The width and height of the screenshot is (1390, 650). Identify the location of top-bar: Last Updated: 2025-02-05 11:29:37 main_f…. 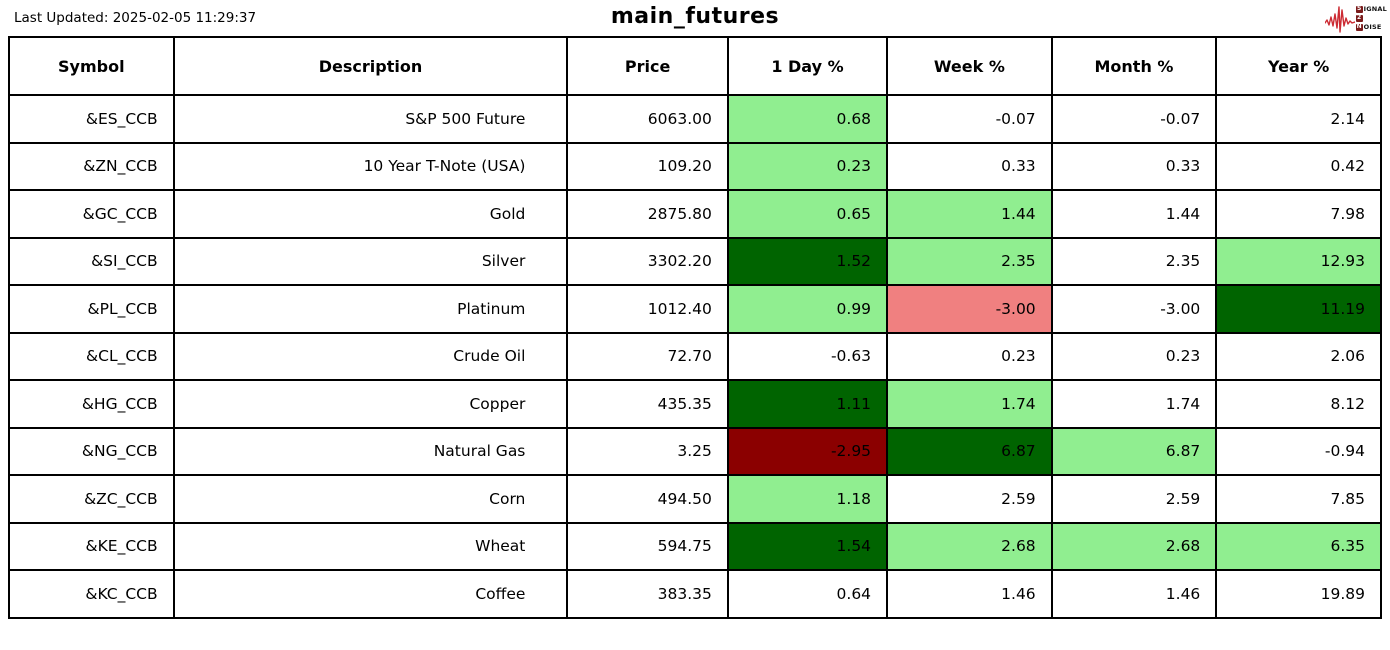
(695, 18).